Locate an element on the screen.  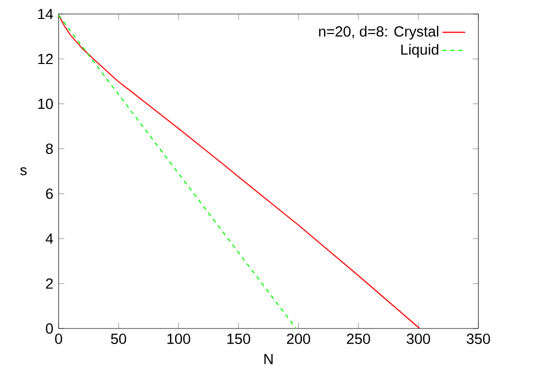
y-tick-label: 6 is located at coordinates (49, 193).